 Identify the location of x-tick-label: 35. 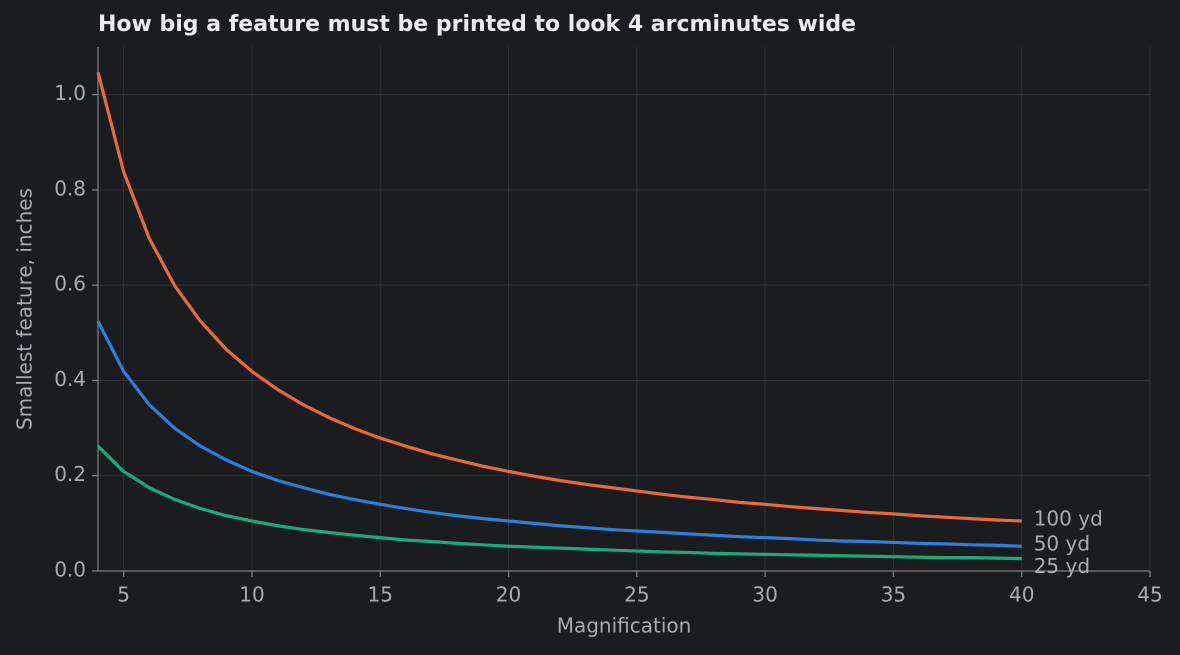
(893, 595).